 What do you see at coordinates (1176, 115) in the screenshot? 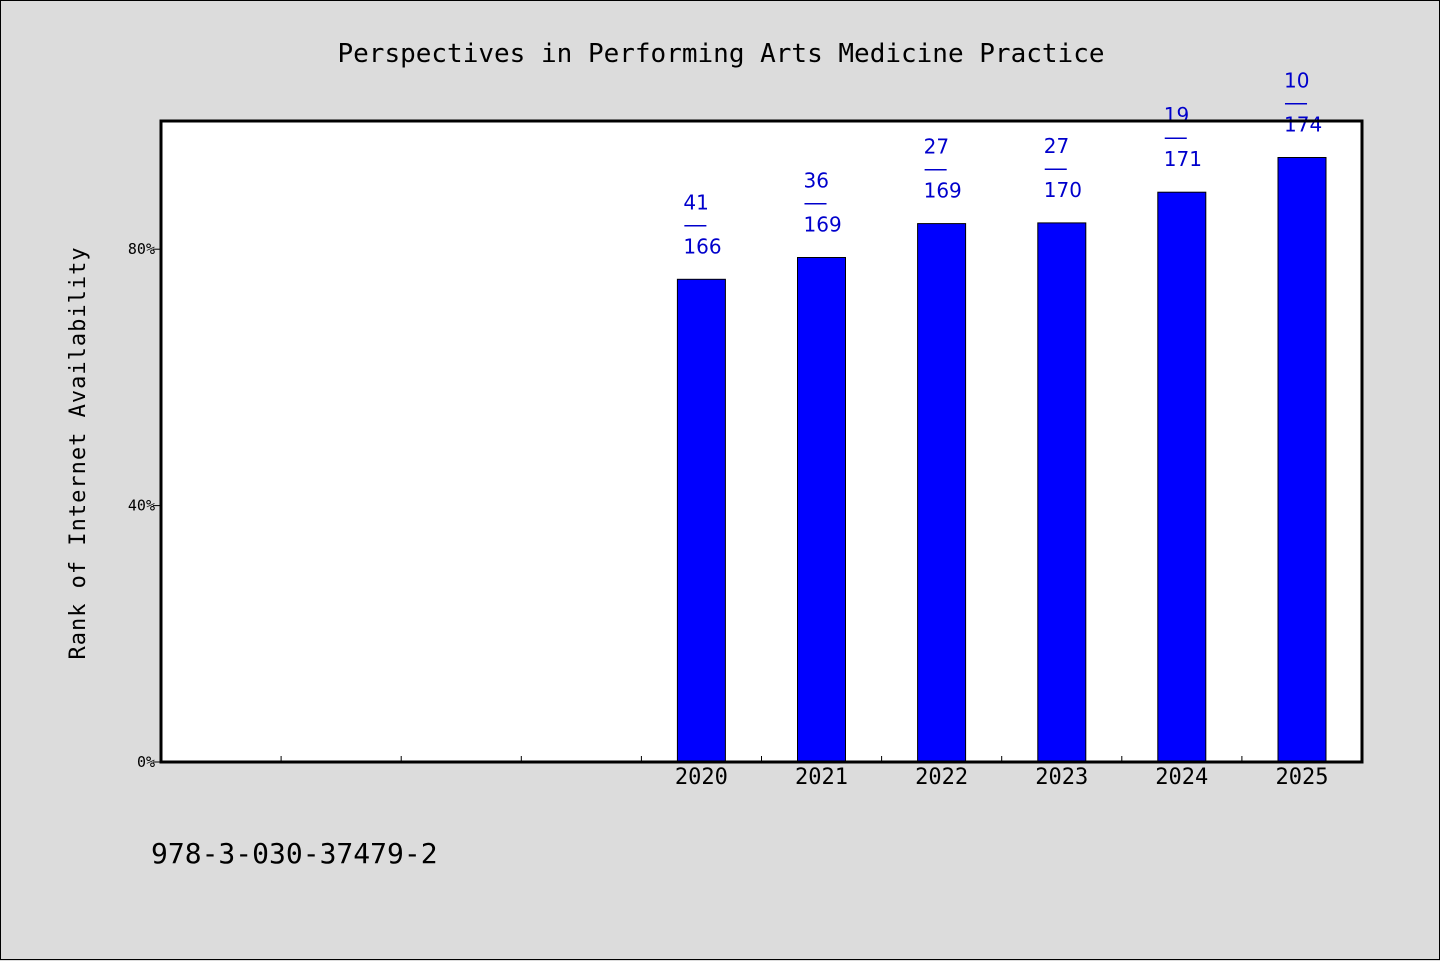
I see `data-label-top-2024: 19` at bounding box center [1176, 115].